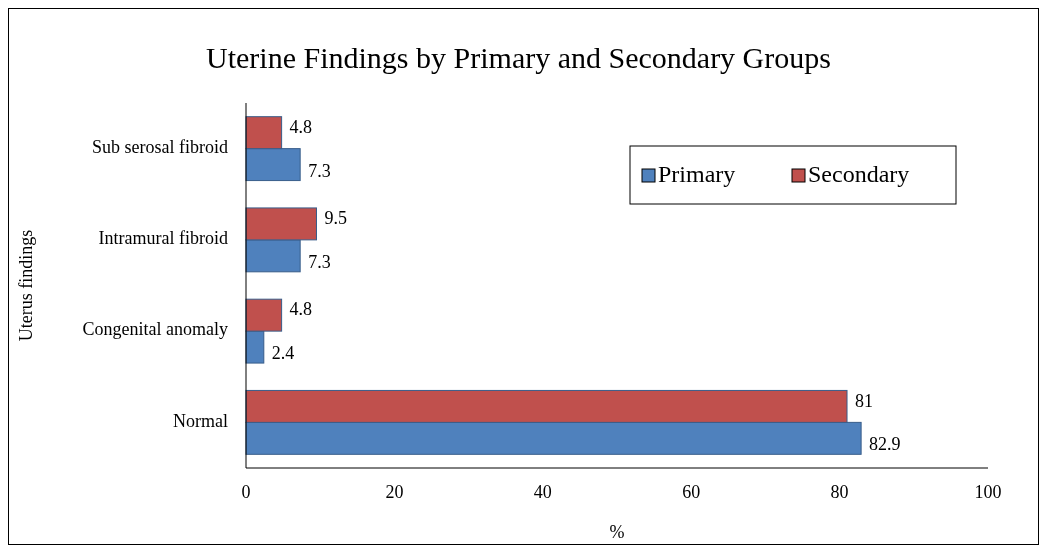  What do you see at coordinates (518, 57) in the screenshot?
I see `chart-title: Uterine Findings by Primary and Secondary Groups` at bounding box center [518, 57].